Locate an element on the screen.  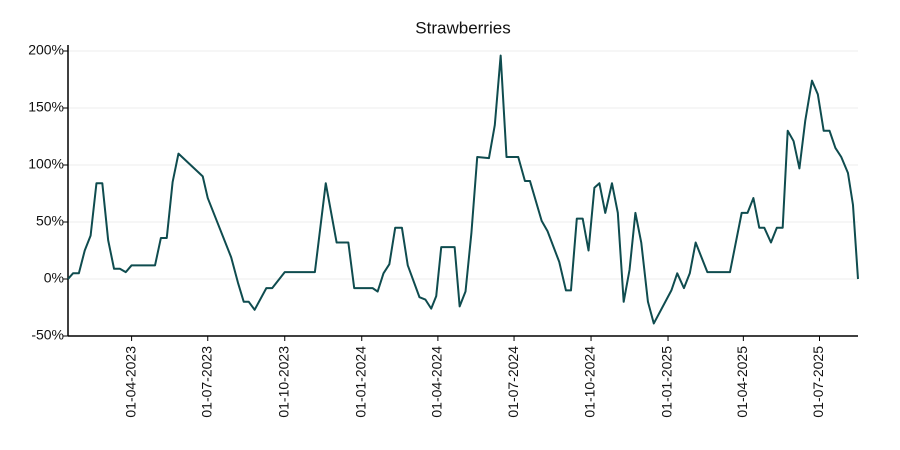
x-tick-label: 01-10-2023 is located at coordinates (283, 382).